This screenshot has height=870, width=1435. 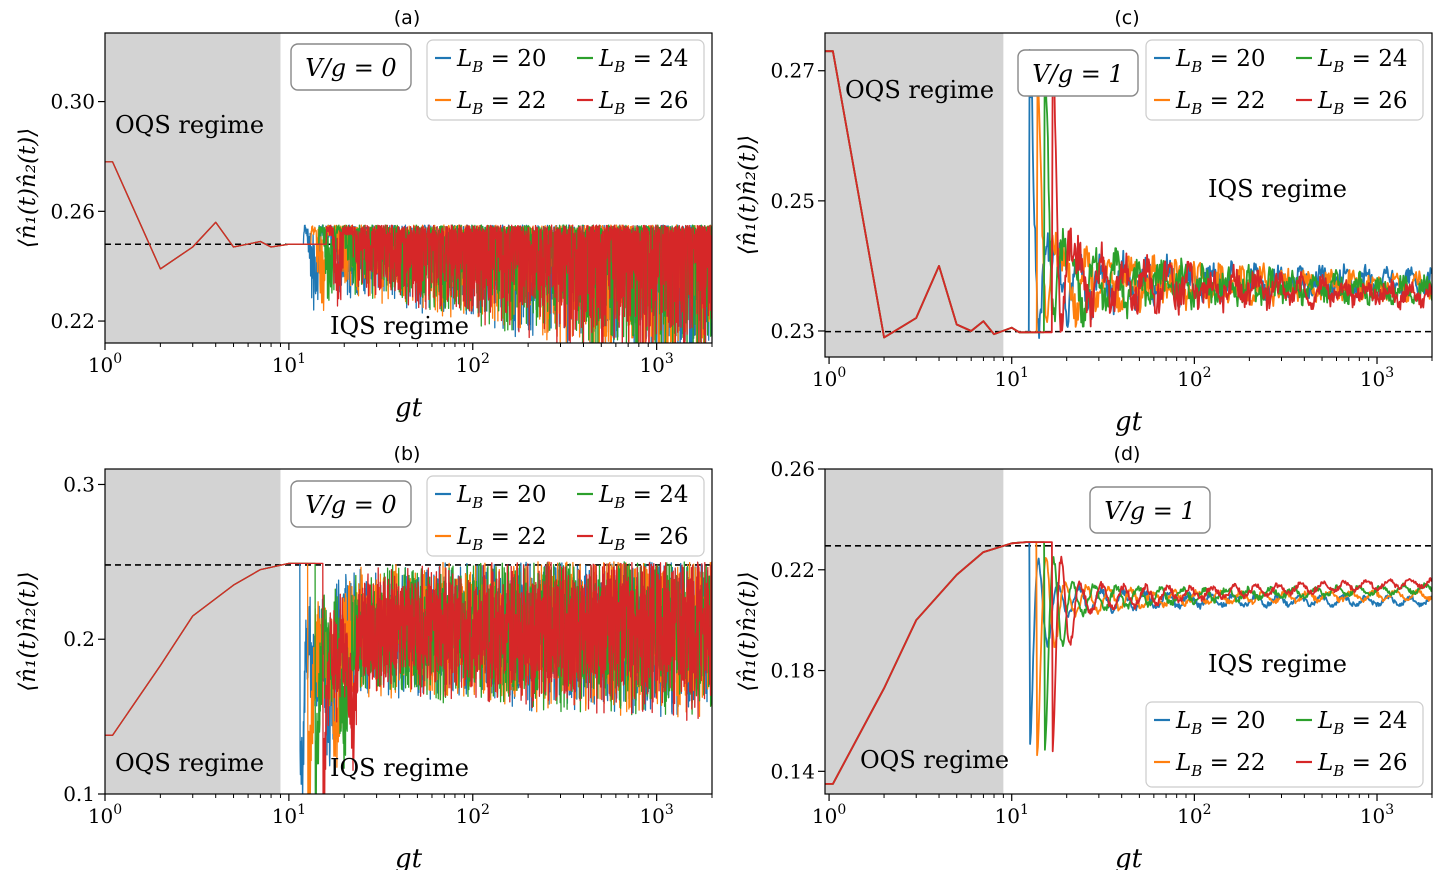 I want to click on y-tick-label: 0.30, so click(x=72, y=102).